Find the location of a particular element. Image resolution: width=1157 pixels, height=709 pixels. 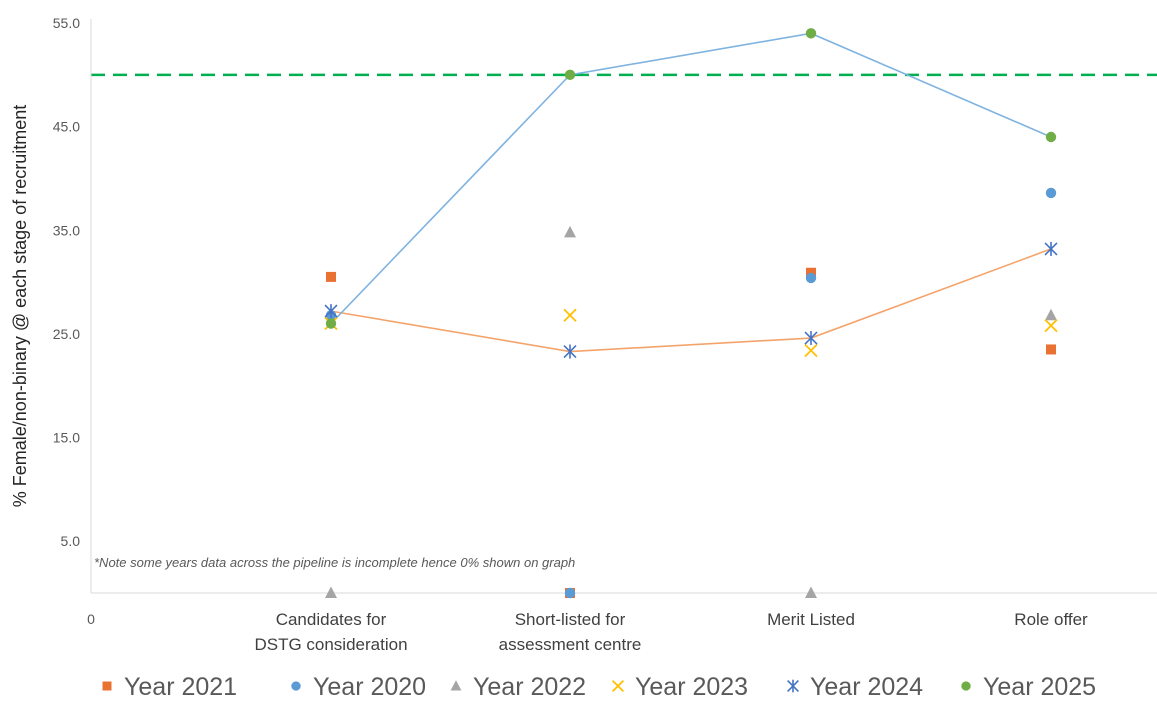

y-tick-label: 15.0 is located at coordinates (66, 438).